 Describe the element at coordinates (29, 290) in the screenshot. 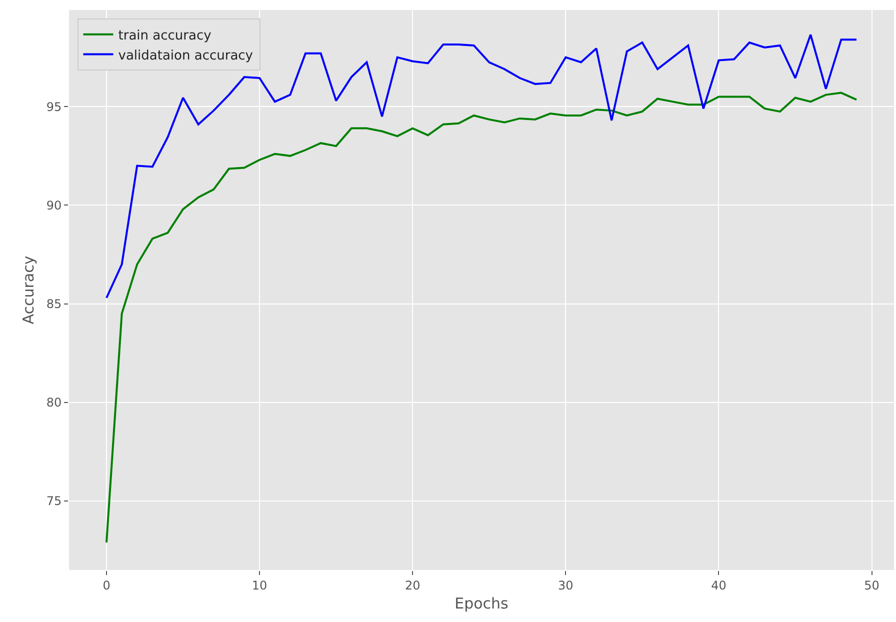

I see `y-axis-title: Accuracy` at that location.